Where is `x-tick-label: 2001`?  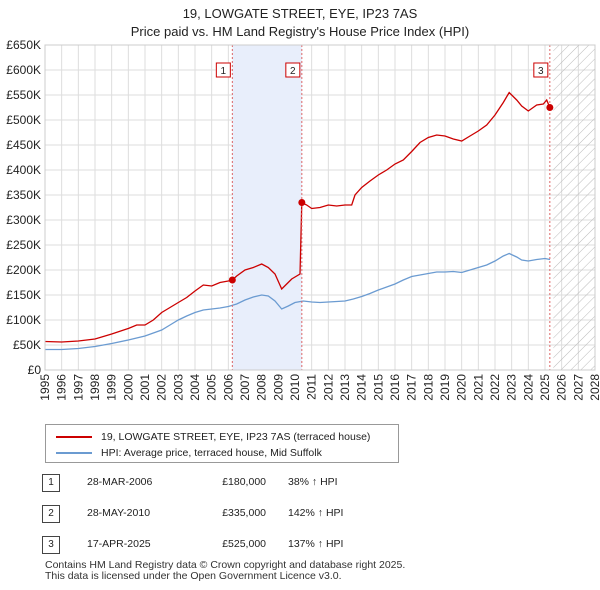 x-tick-label: 2001 is located at coordinates (145, 387).